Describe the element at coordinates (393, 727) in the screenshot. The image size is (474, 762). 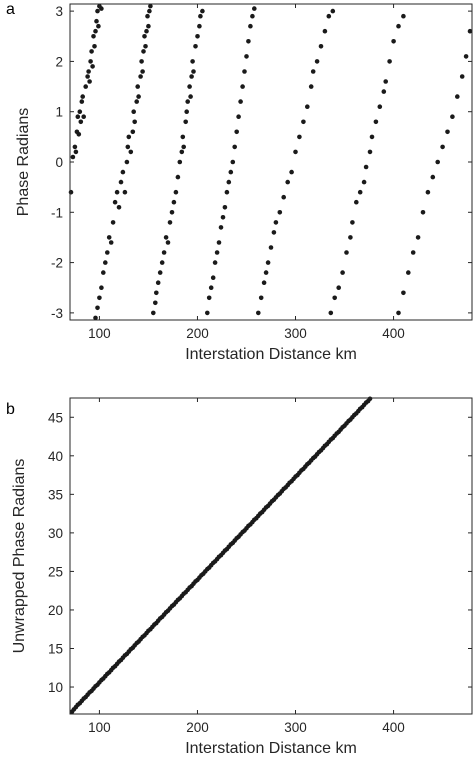
I see `panel-b-x-tick-label: 400` at that location.